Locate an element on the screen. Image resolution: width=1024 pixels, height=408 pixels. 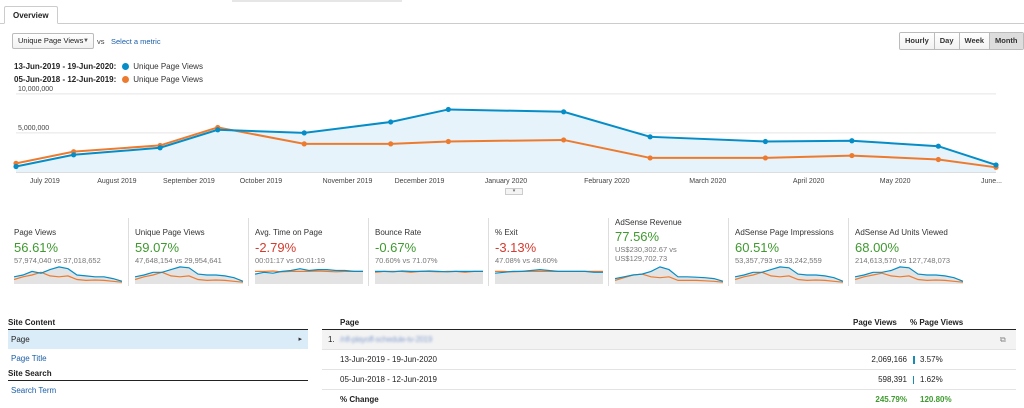
scorecard-compare: 00:01:17 vs 00:01:19 is located at coordinates (290, 260).